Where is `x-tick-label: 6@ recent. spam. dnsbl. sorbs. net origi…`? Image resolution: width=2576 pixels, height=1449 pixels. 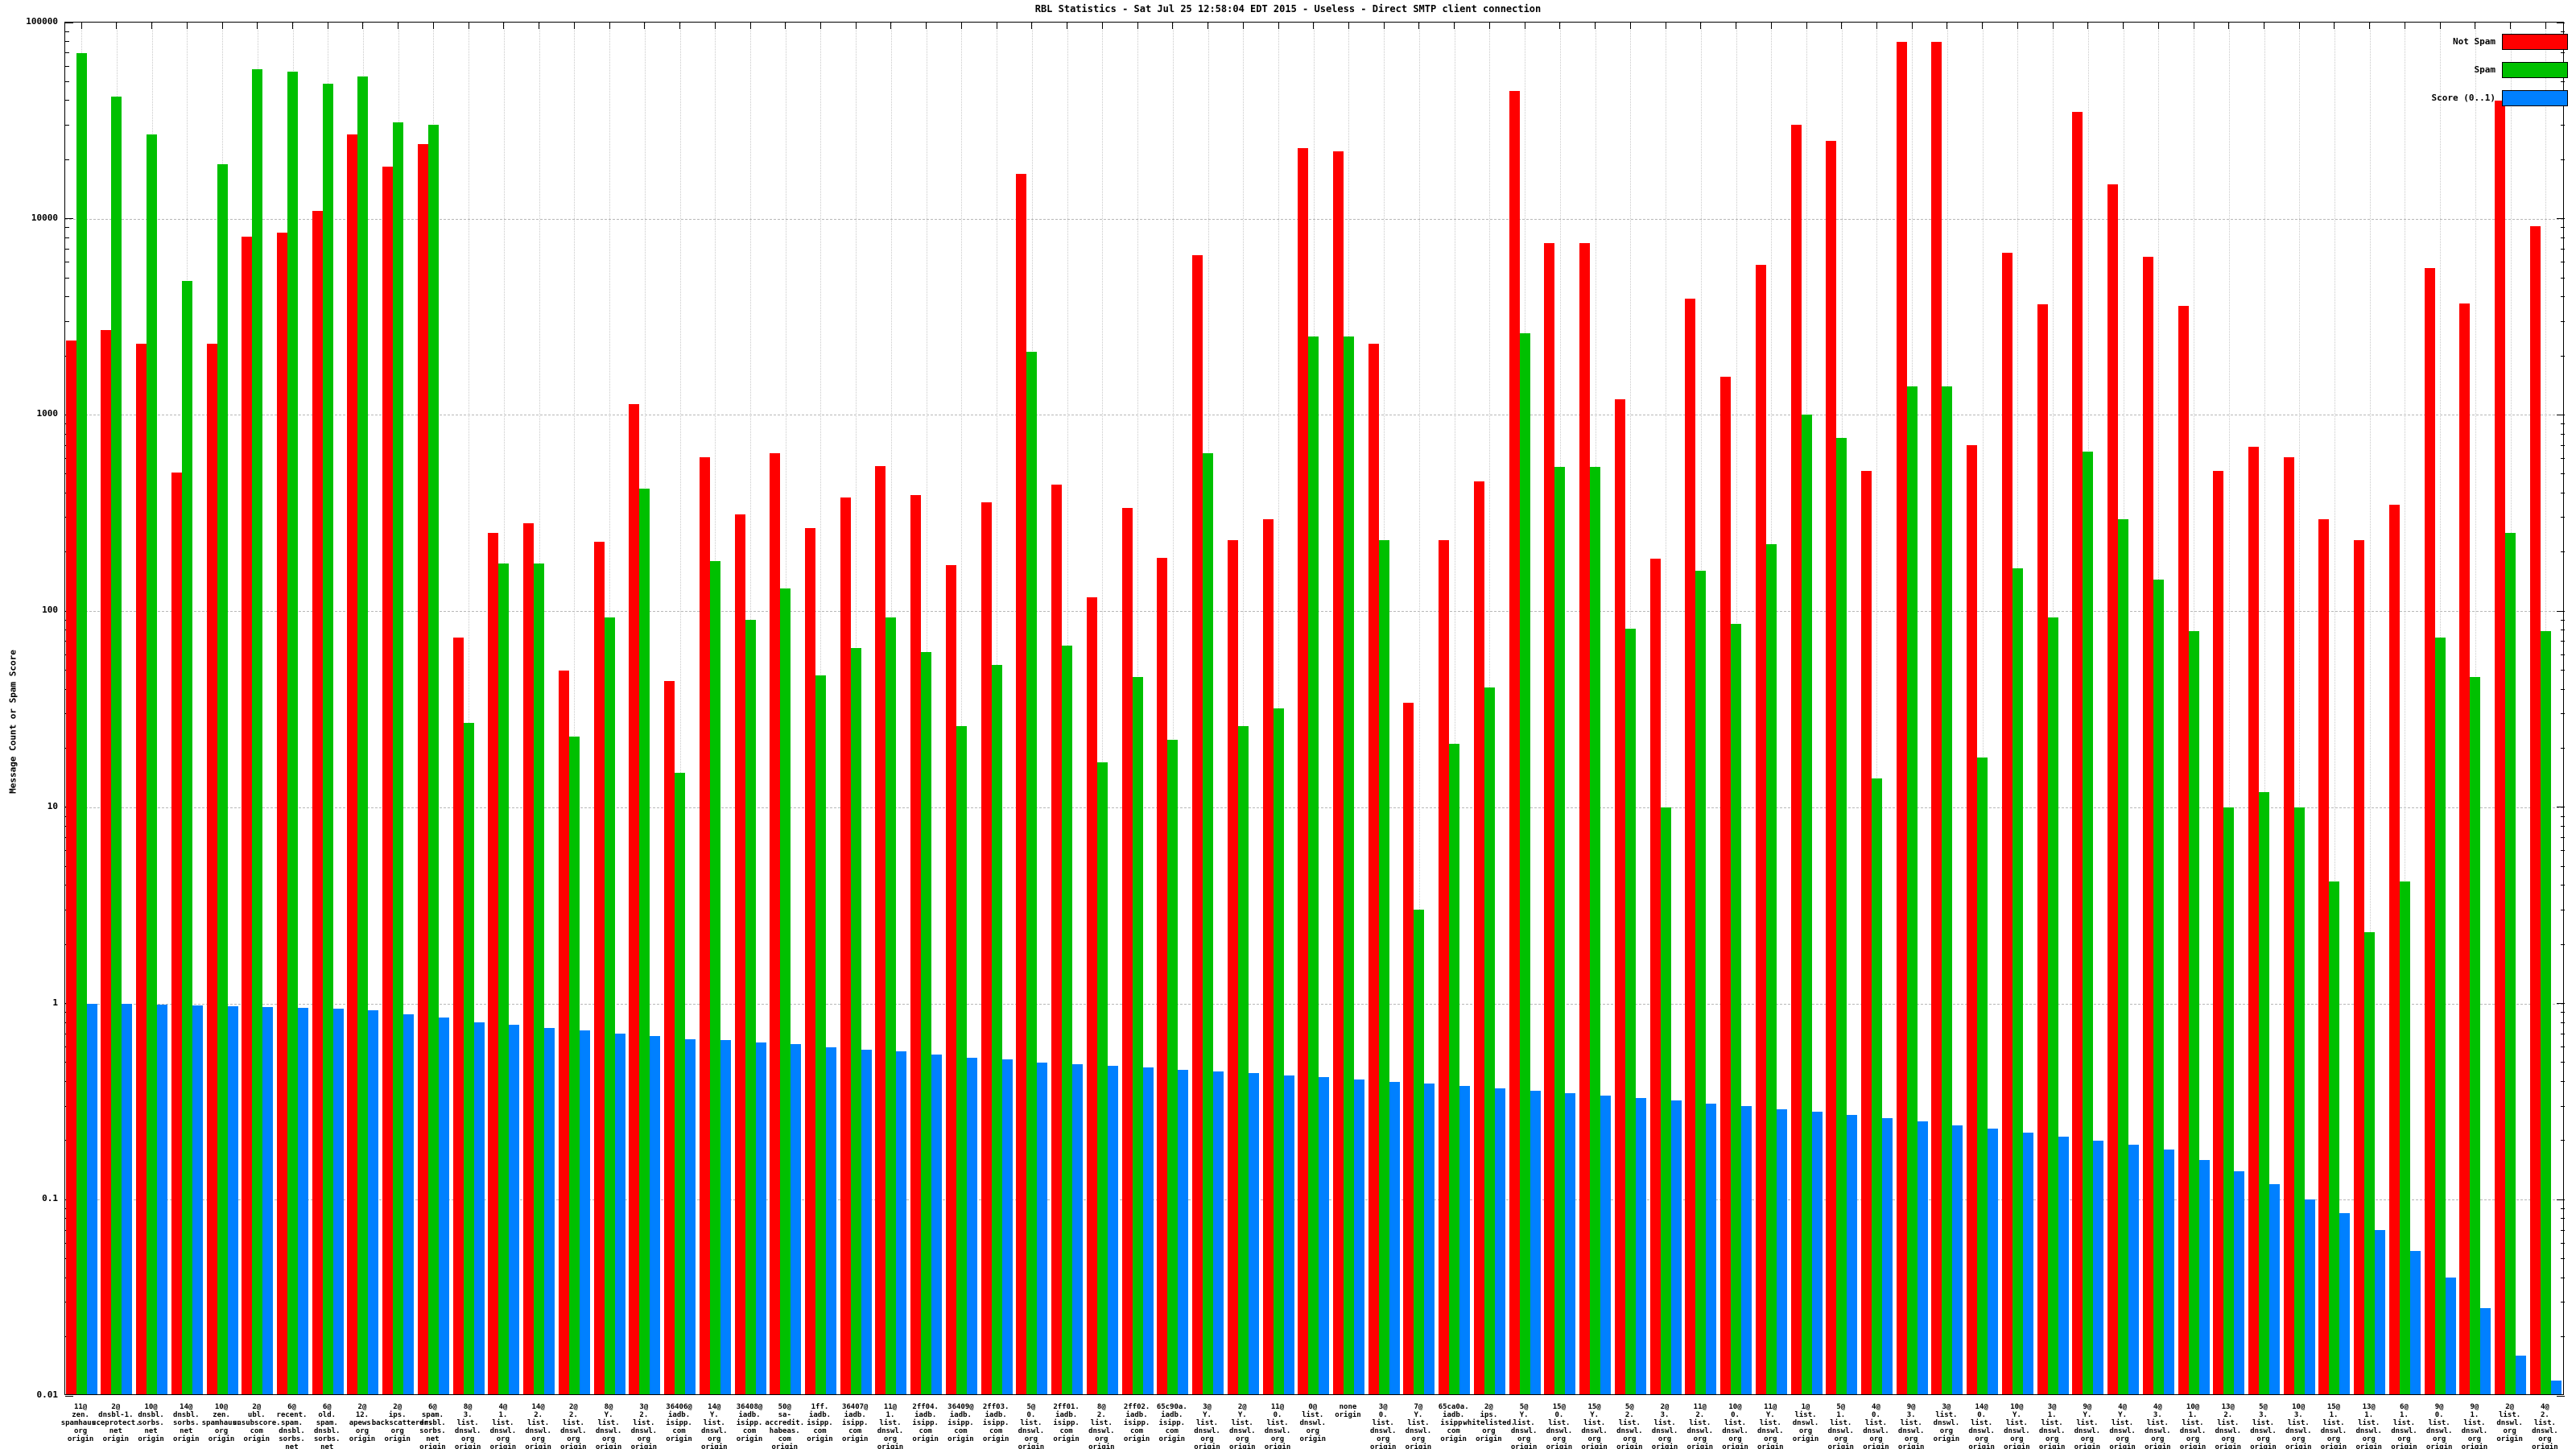
x-tick-label: 6@ recent. spam. dnsbl. sorbs. net origi… is located at coordinates (292, 1426).